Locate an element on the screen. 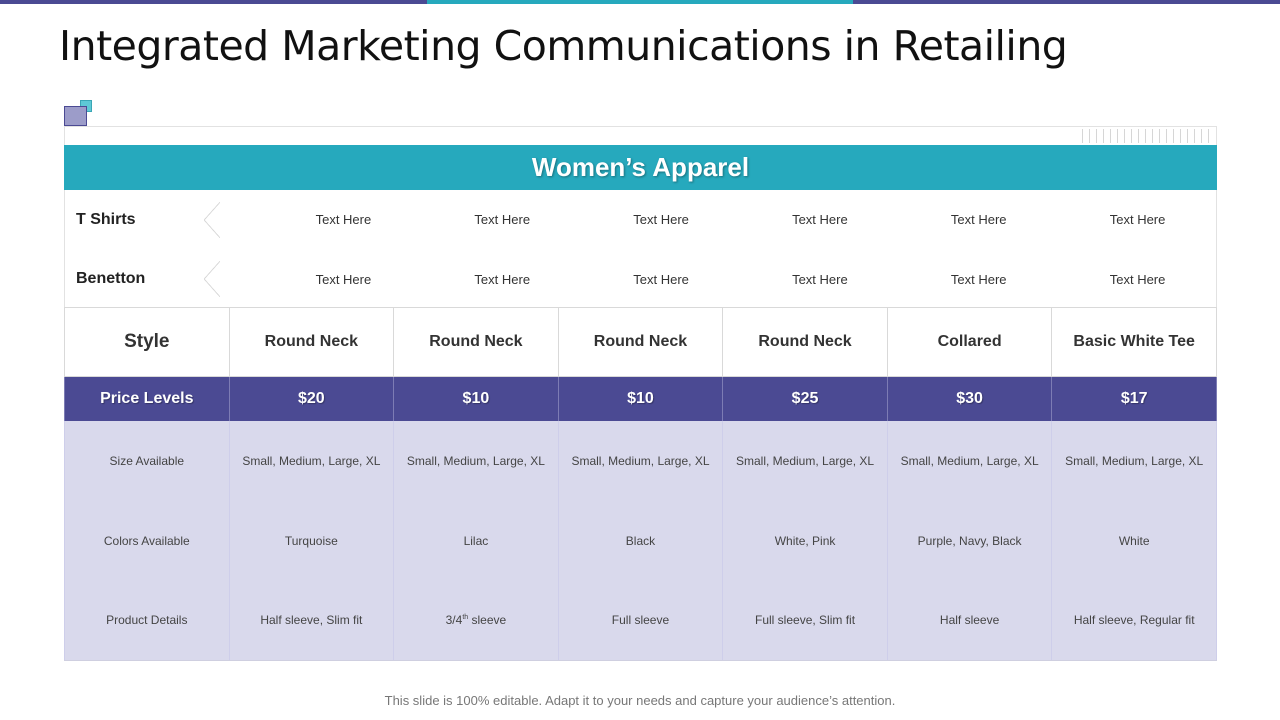 The width and height of the screenshot is (1280, 720). table-cell: Half sleeve, Regular fit is located at coordinates (1134, 620).